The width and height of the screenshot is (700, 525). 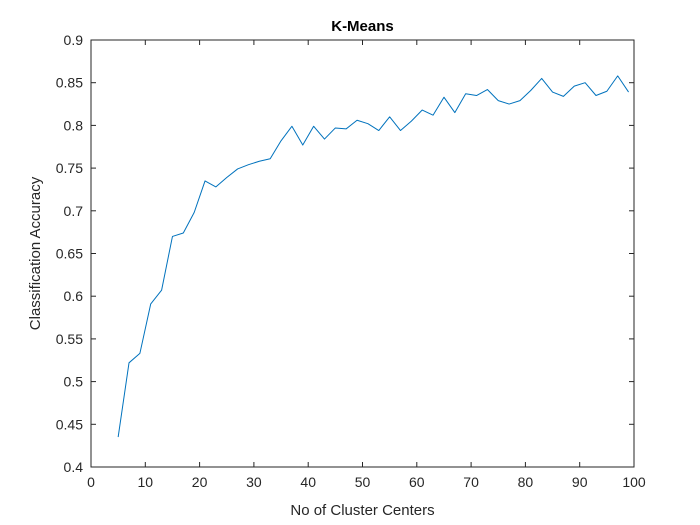 What do you see at coordinates (580, 482) in the screenshot?
I see `x-tick-label: 90` at bounding box center [580, 482].